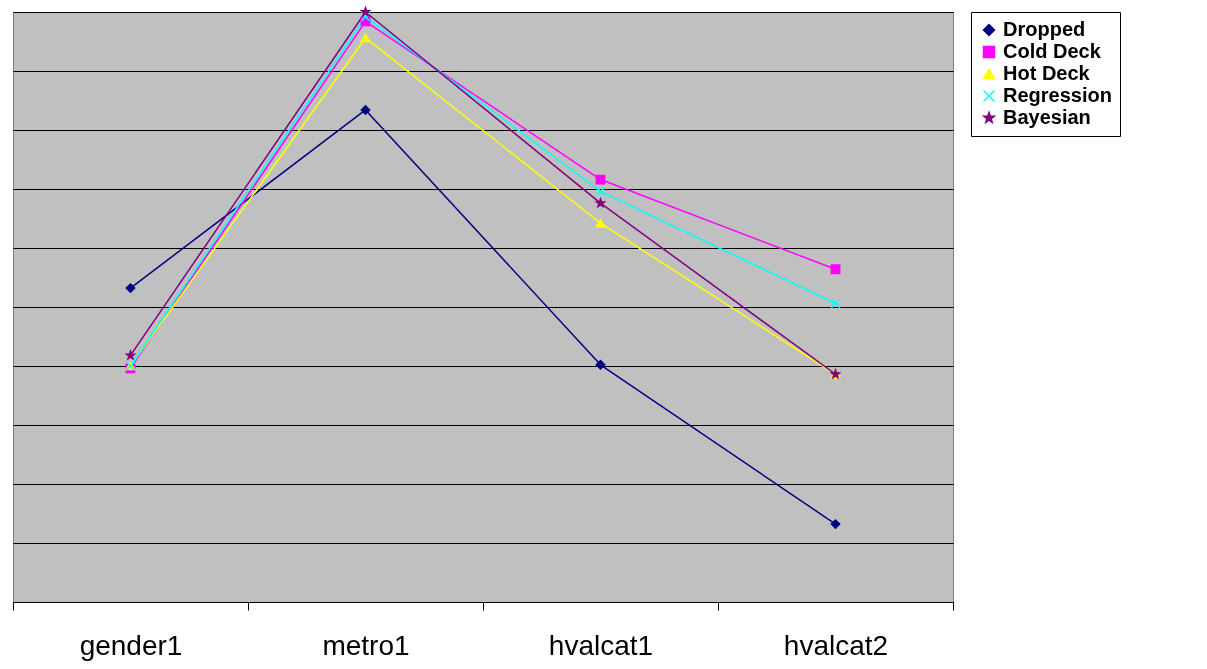  I want to click on legend-label: Dropped, so click(1044, 29).